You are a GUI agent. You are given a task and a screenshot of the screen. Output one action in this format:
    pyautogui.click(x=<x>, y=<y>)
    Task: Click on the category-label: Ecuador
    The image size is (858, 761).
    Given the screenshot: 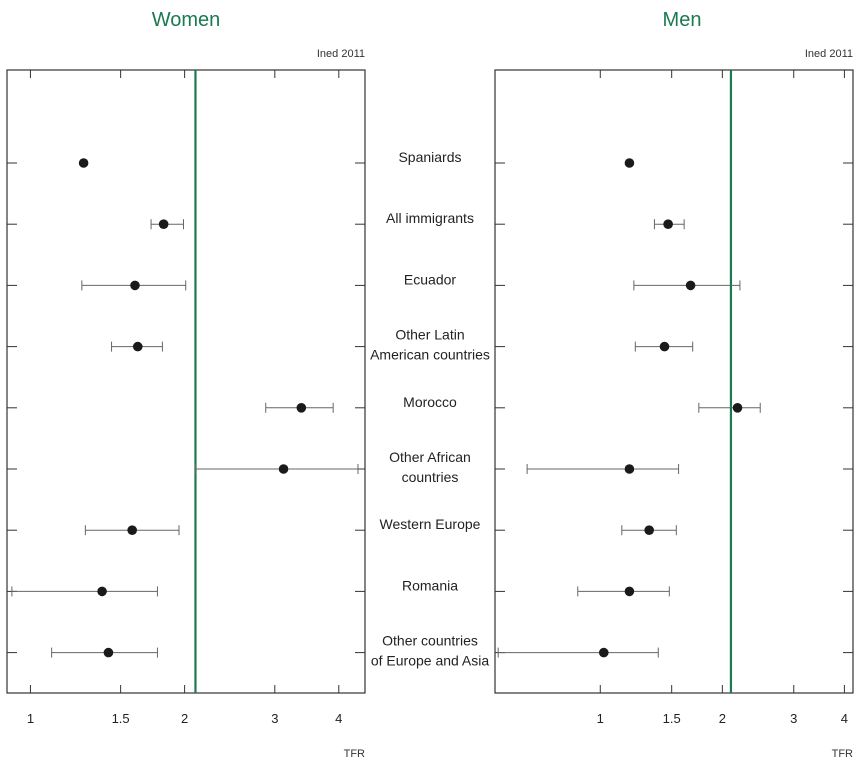 What is the action you would take?
    pyautogui.click(x=430, y=279)
    